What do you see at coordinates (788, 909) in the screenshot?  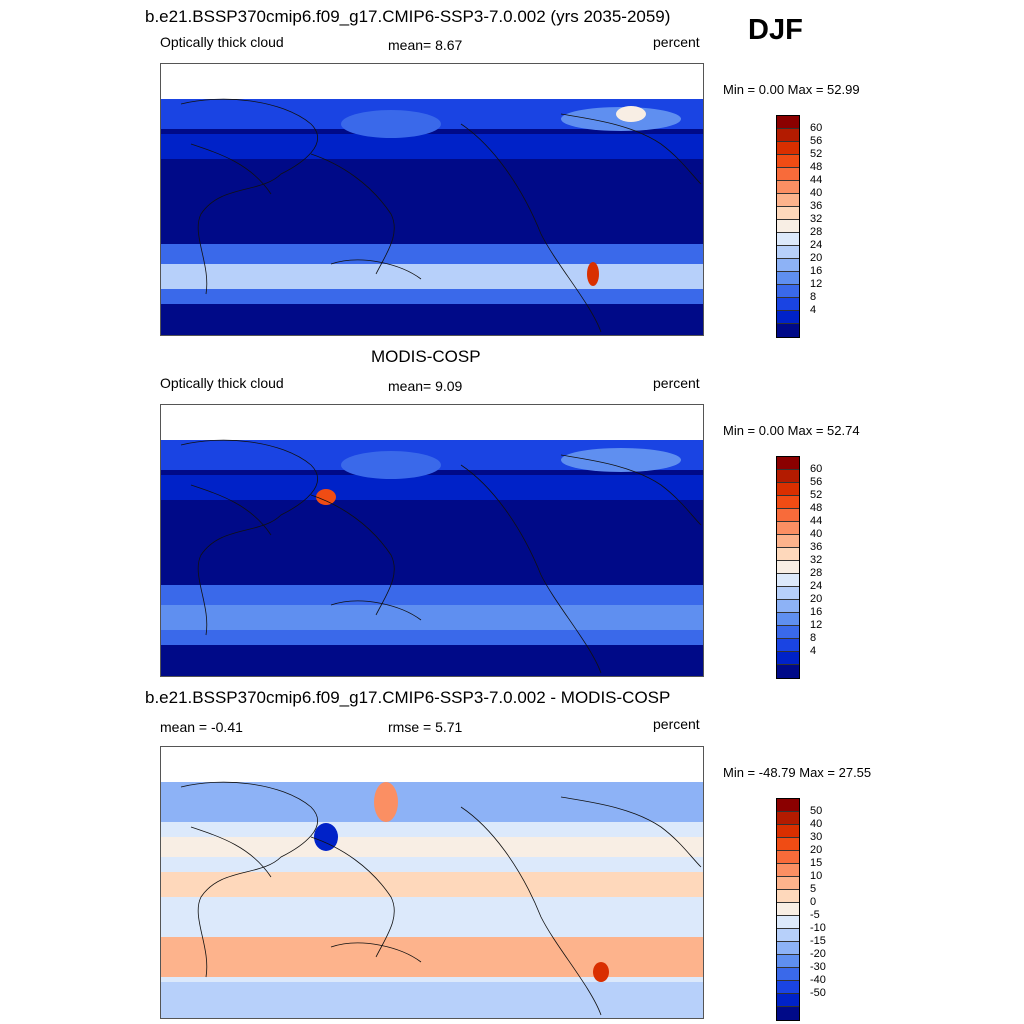 I see `panel3-colorbar` at bounding box center [788, 909].